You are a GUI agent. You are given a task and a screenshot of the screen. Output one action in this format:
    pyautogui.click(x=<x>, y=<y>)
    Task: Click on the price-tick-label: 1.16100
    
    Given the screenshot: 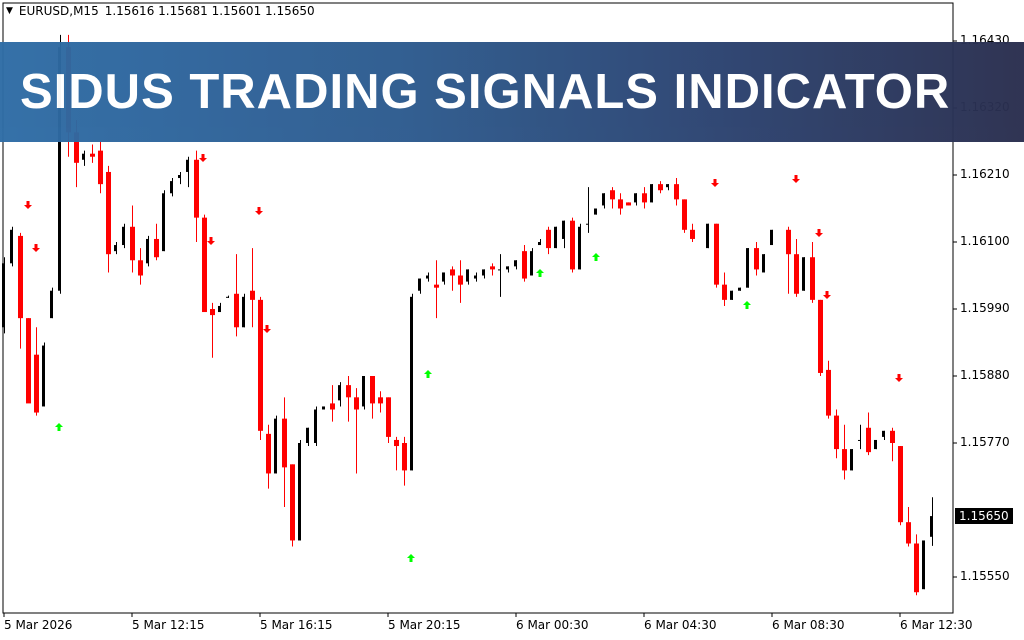 What is the action you would take?
    pyautogui.click(x=985, y=241)
    